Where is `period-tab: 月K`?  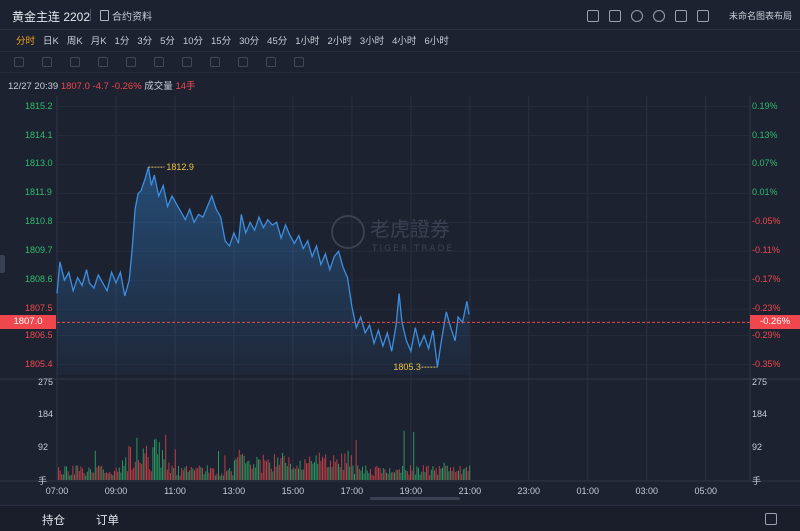 period-tab: 月K is located at coordinates (98, 41).